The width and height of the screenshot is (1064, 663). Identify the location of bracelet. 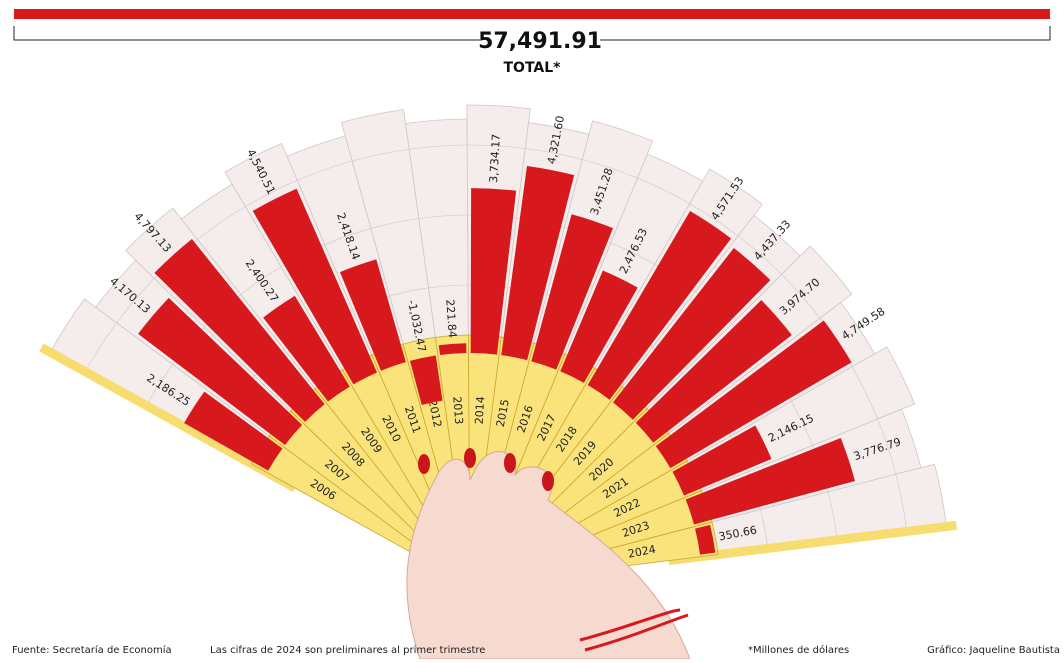
(634, 630).